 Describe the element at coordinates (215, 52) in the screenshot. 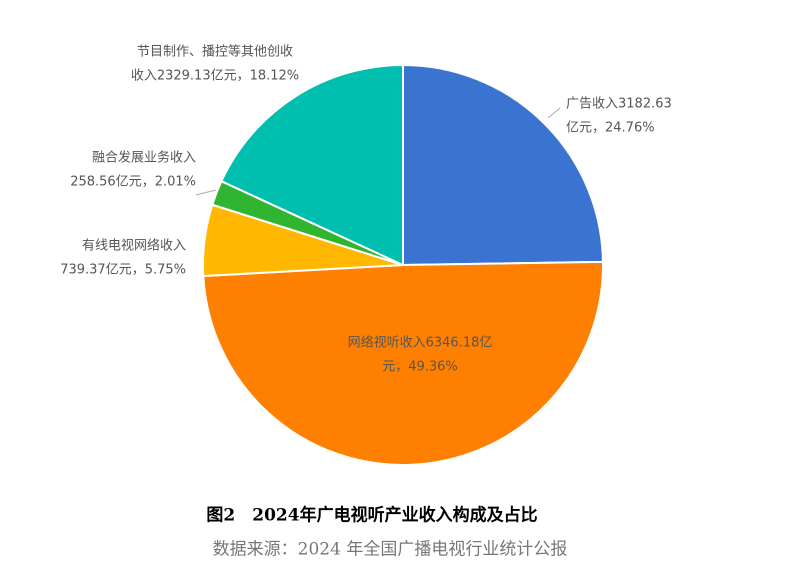

I see `data-label: 节目制作、播控等其他创收` at that location.